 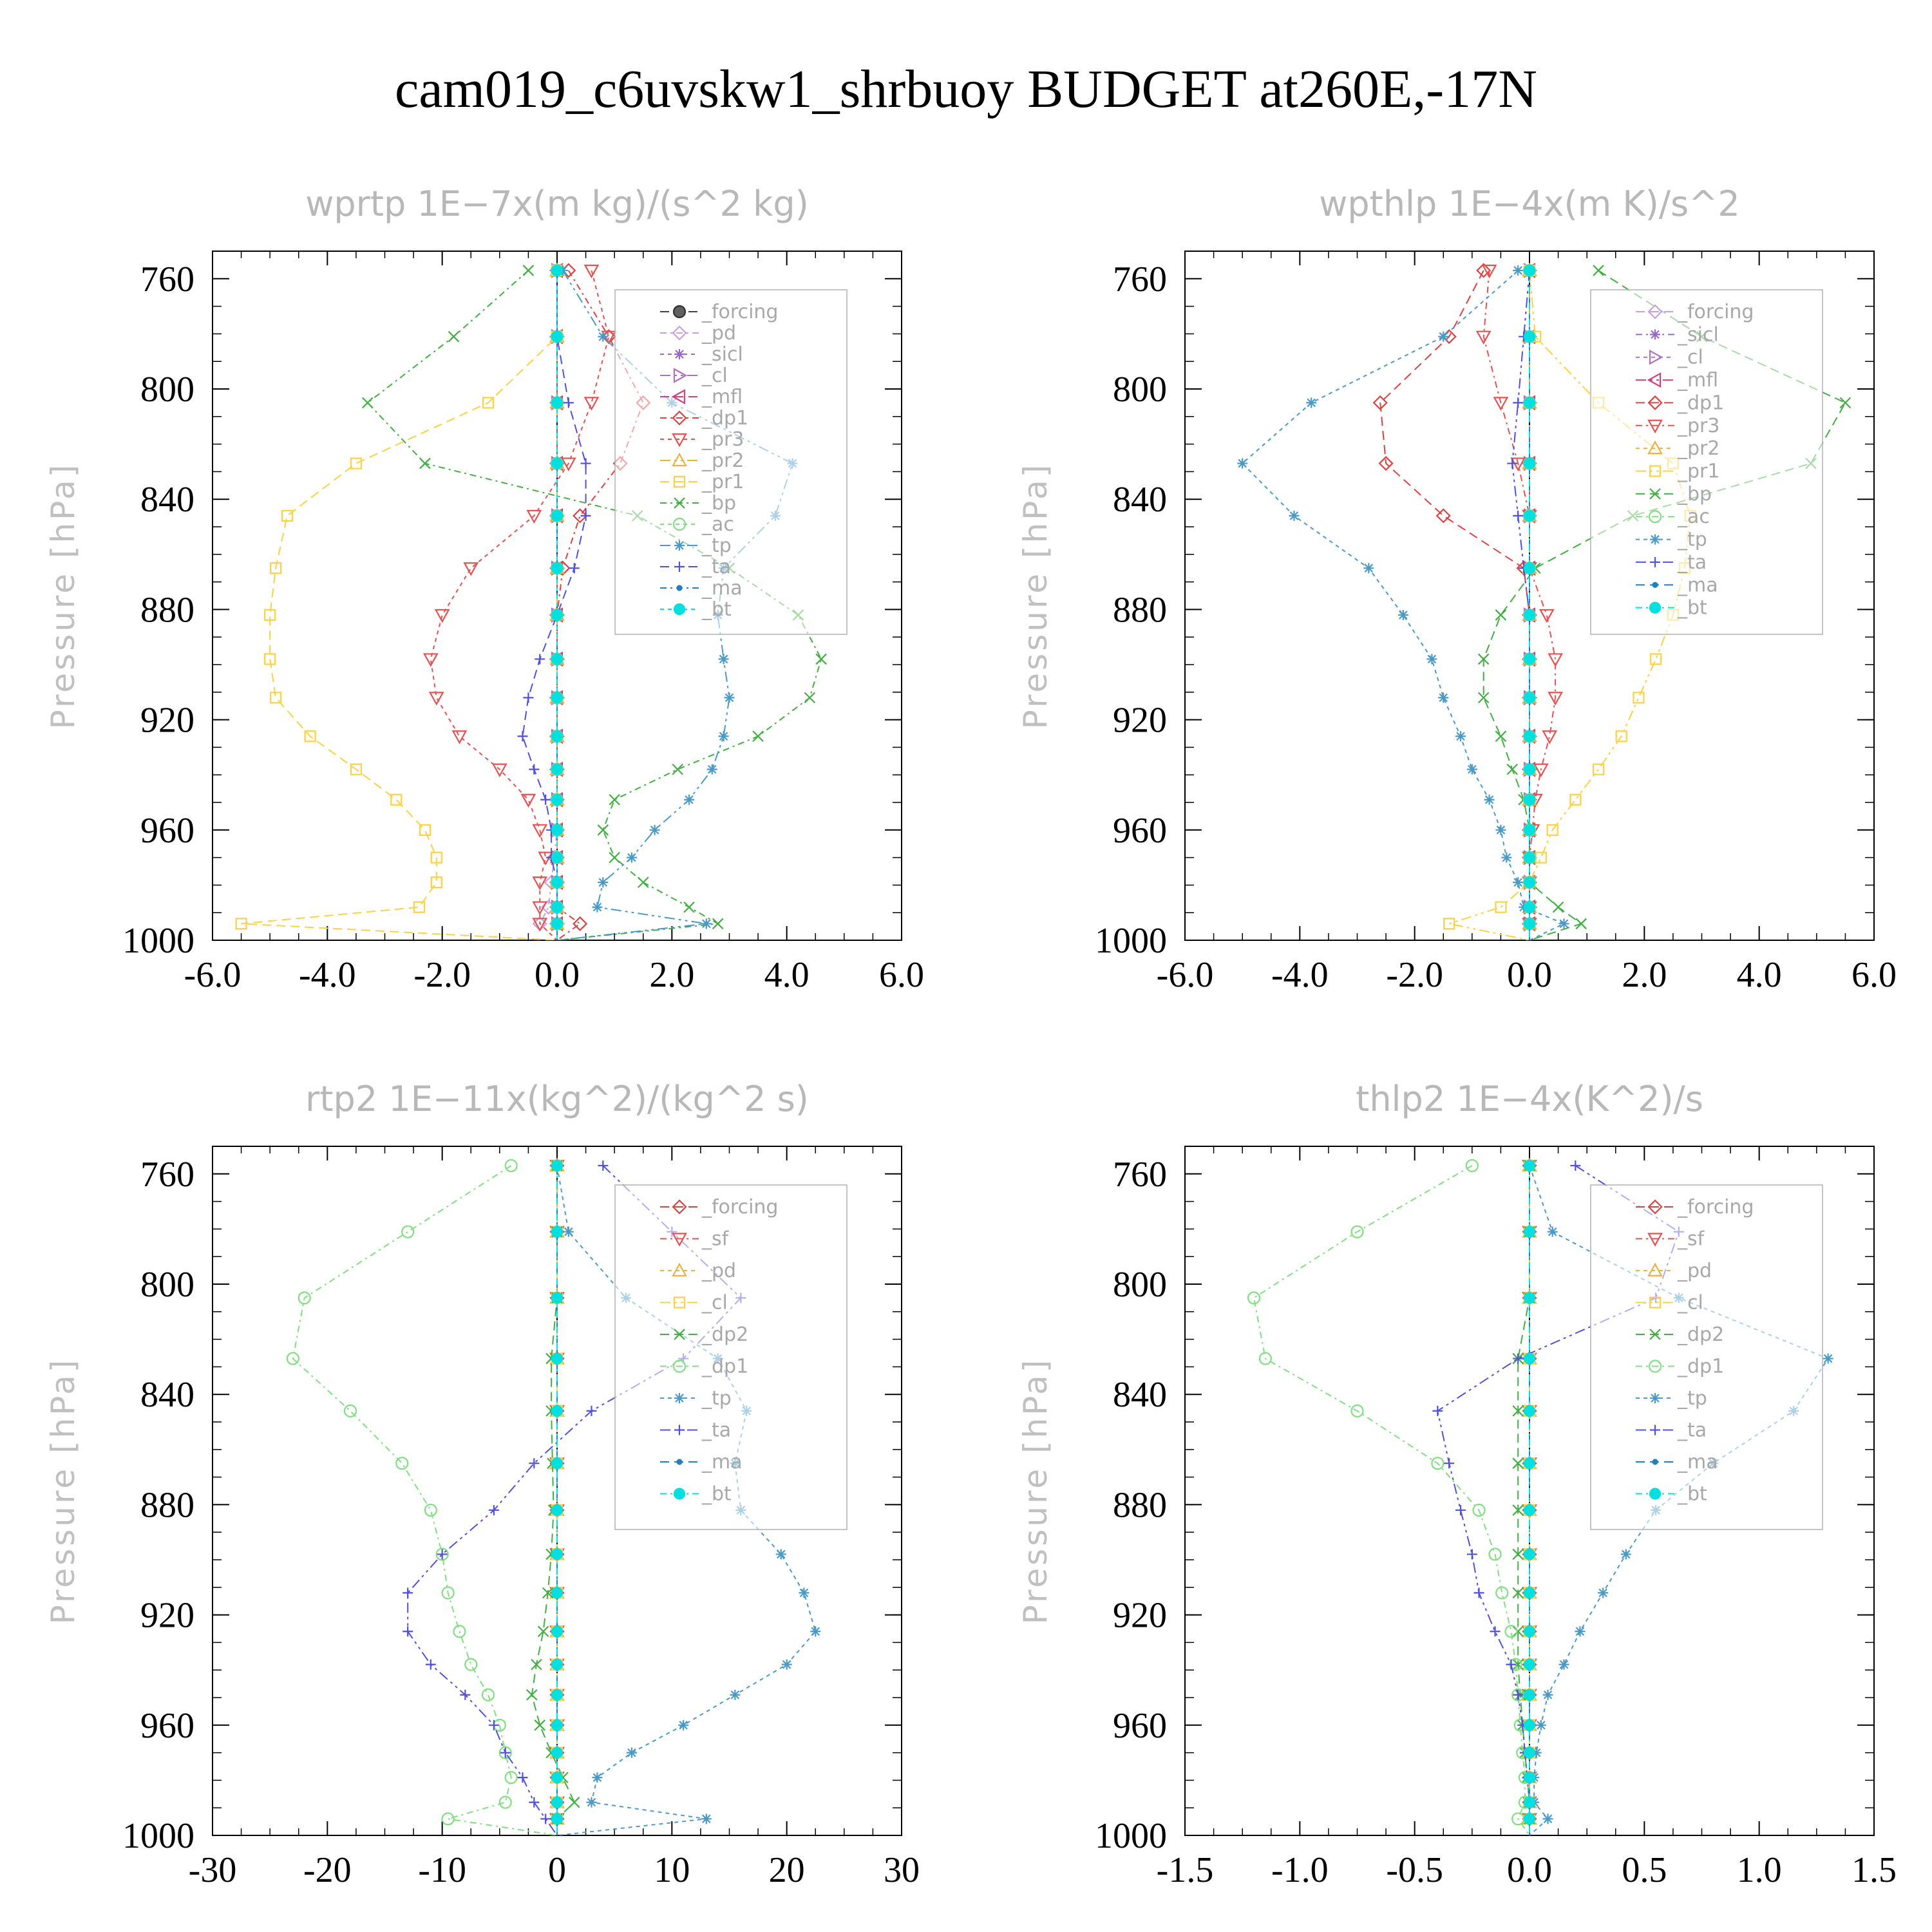 I want to click on y-tick-label: 1000, so click(x=1131, y=1836).